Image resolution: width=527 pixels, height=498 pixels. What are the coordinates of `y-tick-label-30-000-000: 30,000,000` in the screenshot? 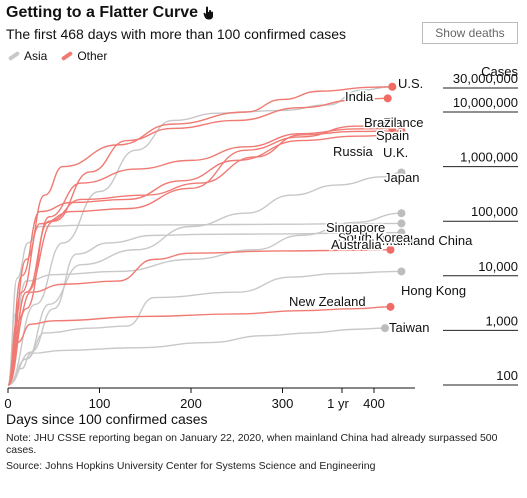 It's located at (485, 78).